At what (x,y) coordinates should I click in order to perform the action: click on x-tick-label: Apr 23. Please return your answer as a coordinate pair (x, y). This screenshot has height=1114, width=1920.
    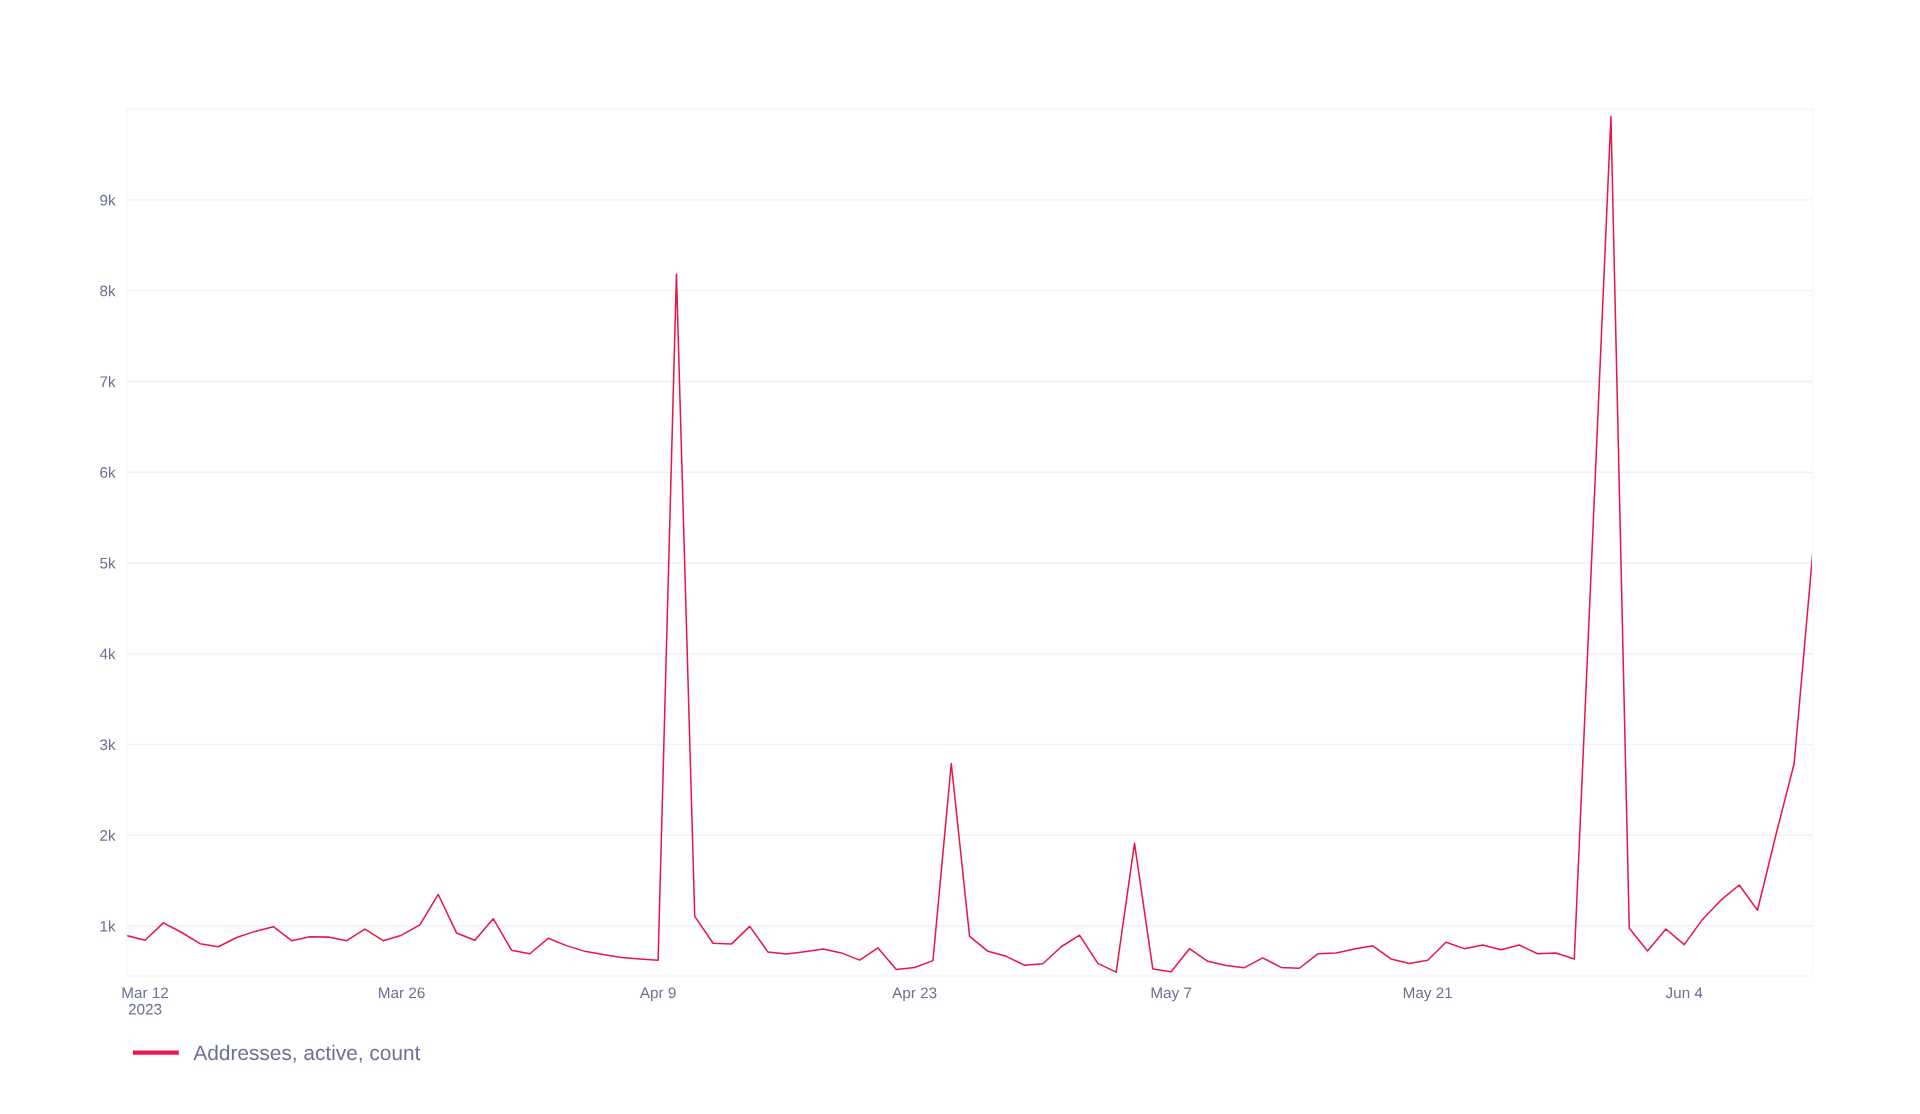
    Looking at the image, I should click on (914, 994).